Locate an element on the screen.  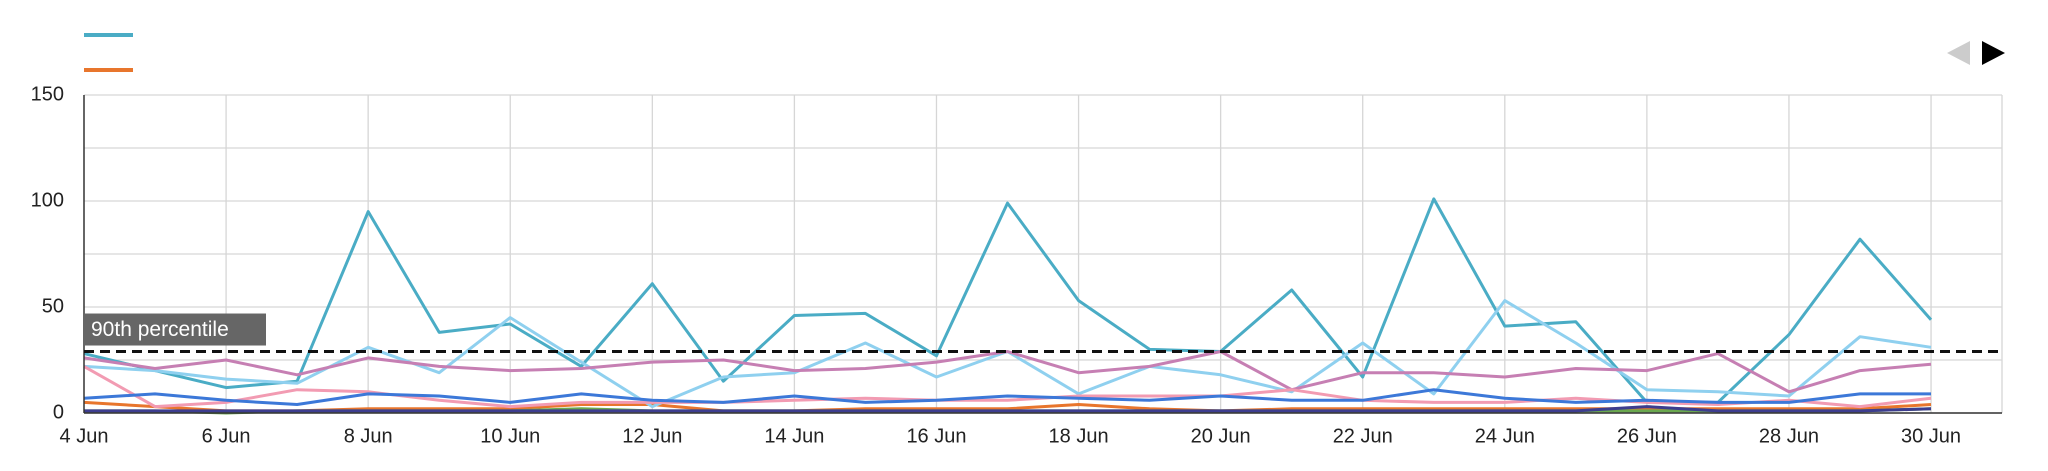
x-tick-label: 16 Jun is located at coordinates (936, 436).